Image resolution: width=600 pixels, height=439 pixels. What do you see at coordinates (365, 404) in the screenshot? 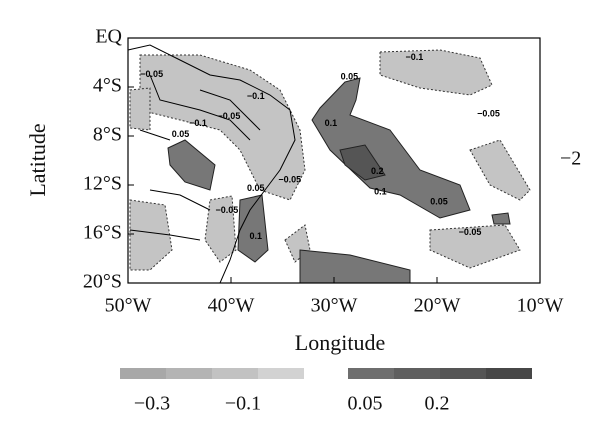
I see `colorbar-label: 0.05` at bounding box center [365, 404].